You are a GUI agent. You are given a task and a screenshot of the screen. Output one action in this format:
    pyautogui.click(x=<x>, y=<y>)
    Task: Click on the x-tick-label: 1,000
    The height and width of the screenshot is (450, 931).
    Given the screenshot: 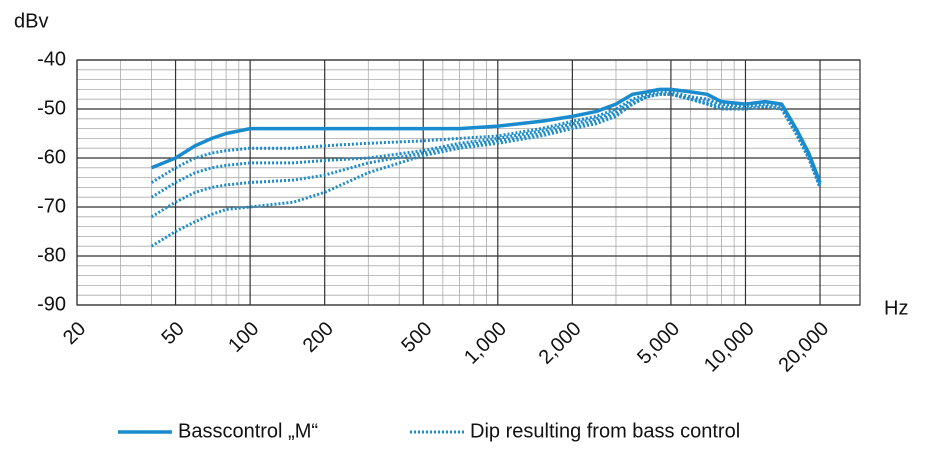 What is the action you would take?
    pyautogui.click(x=485, y=343)
    